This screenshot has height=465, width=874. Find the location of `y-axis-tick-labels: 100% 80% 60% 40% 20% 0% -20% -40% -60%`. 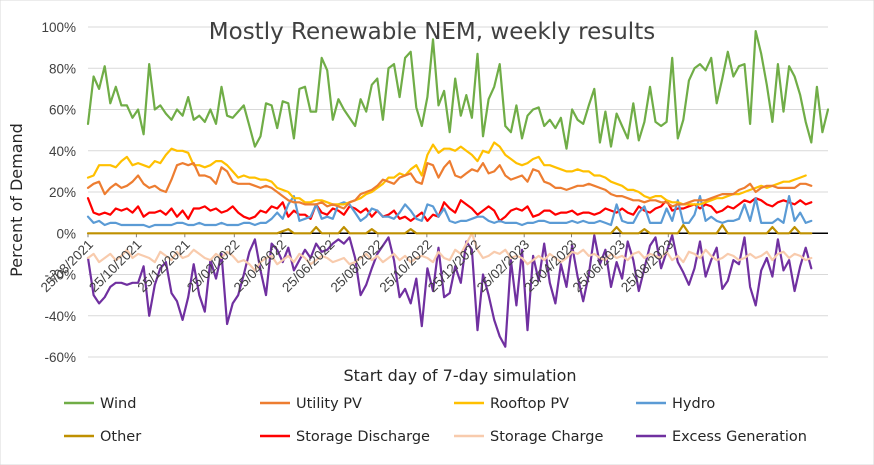

y-axis-tick-labels: 100% 80% 60% 40% 20% 0% -20% -40% -60% is located at coordinates (58, 192).